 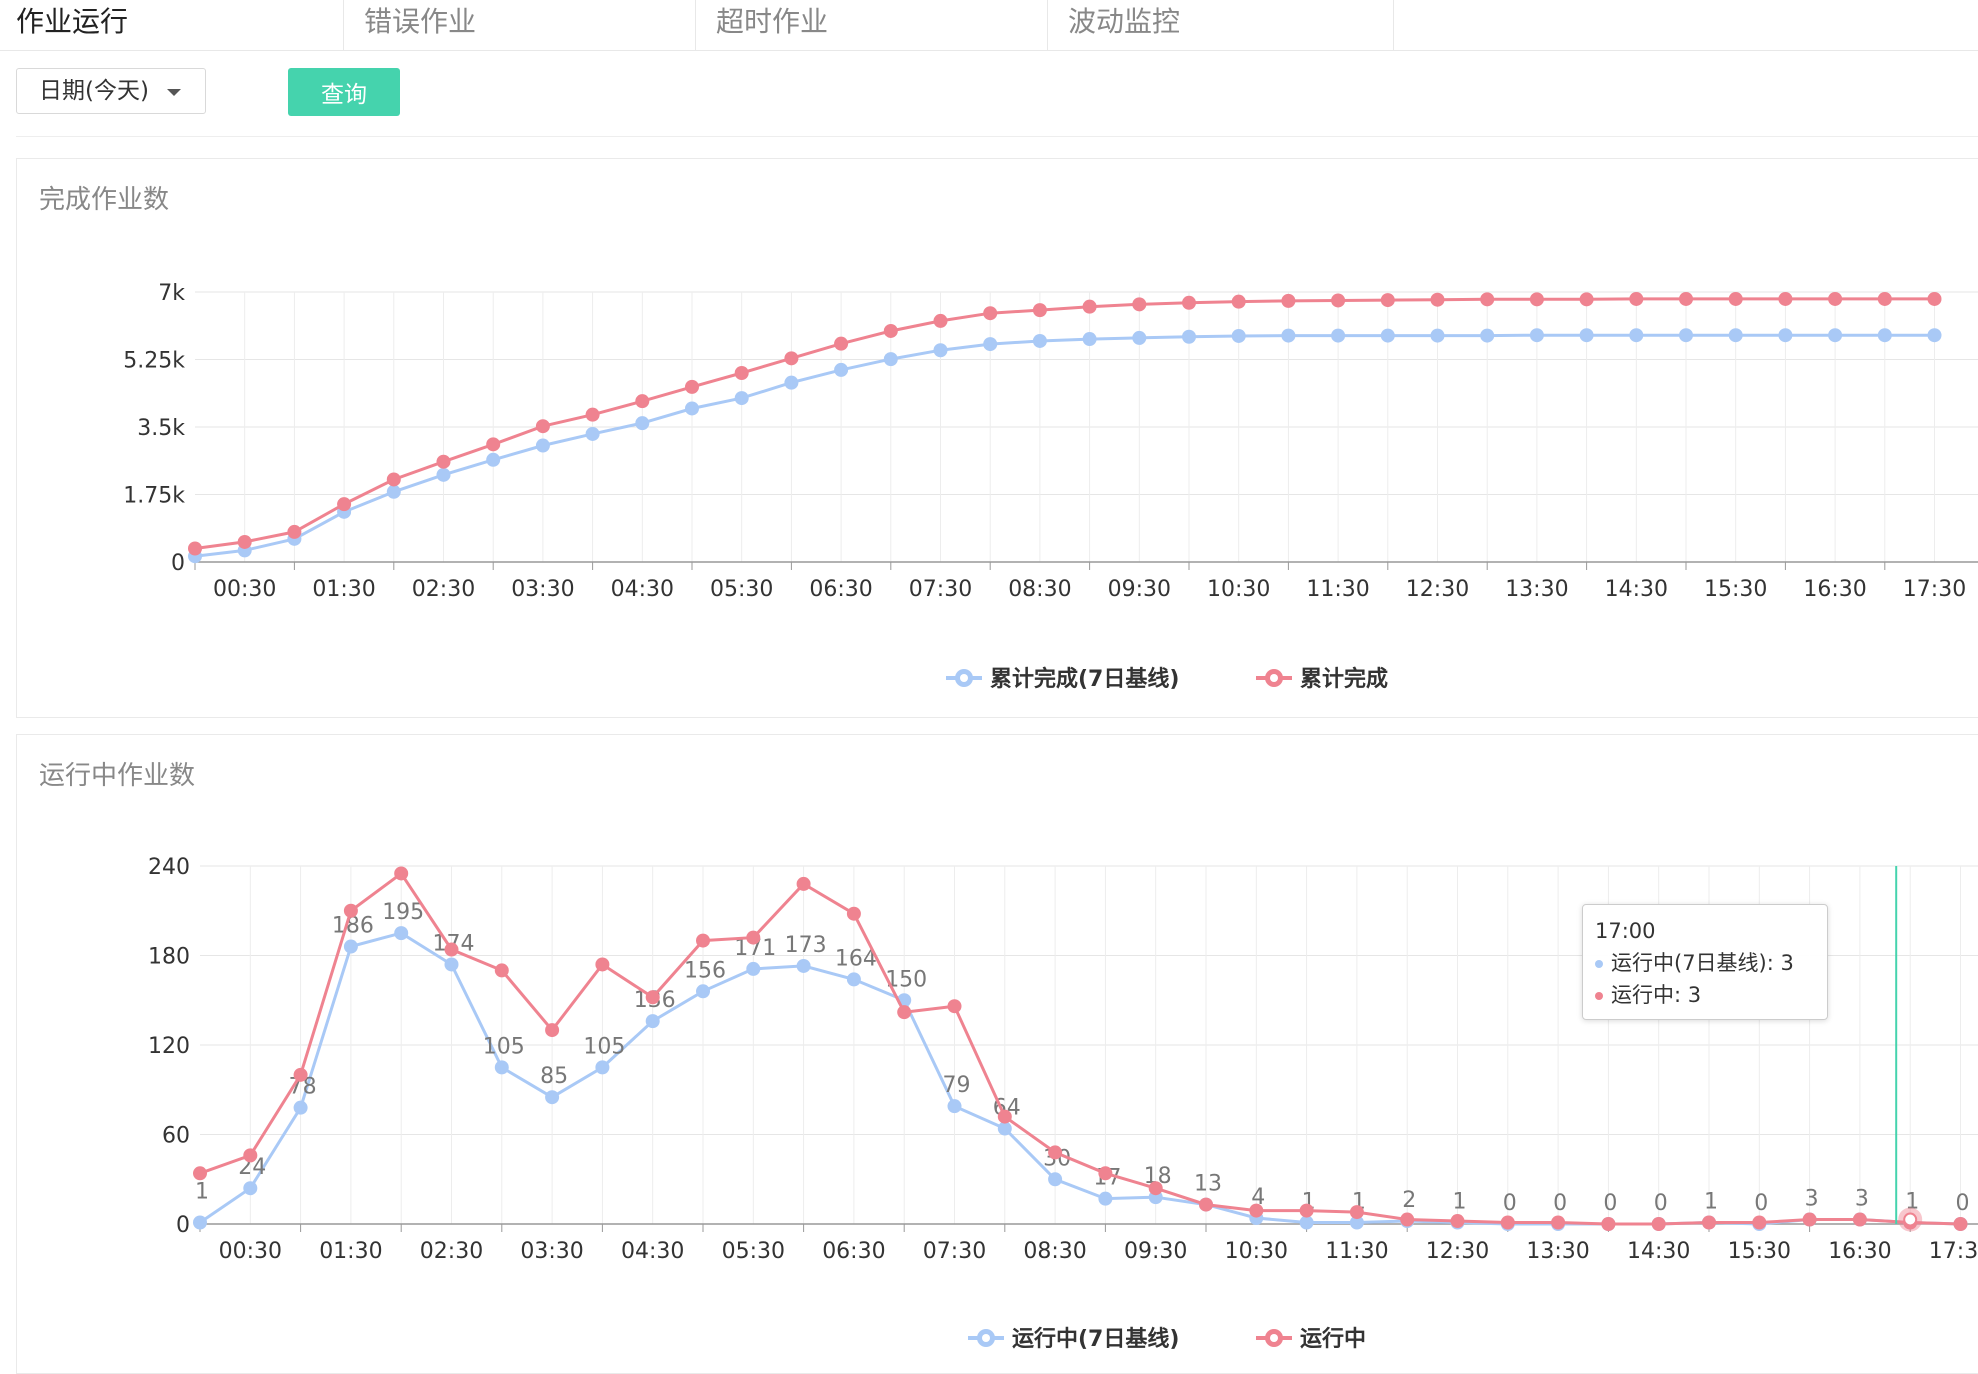 What do you see at coordinates (1457, 1251) in the screenshot?
I see `x-tick-label: 12:30` at bounding box center [1457, 1251].